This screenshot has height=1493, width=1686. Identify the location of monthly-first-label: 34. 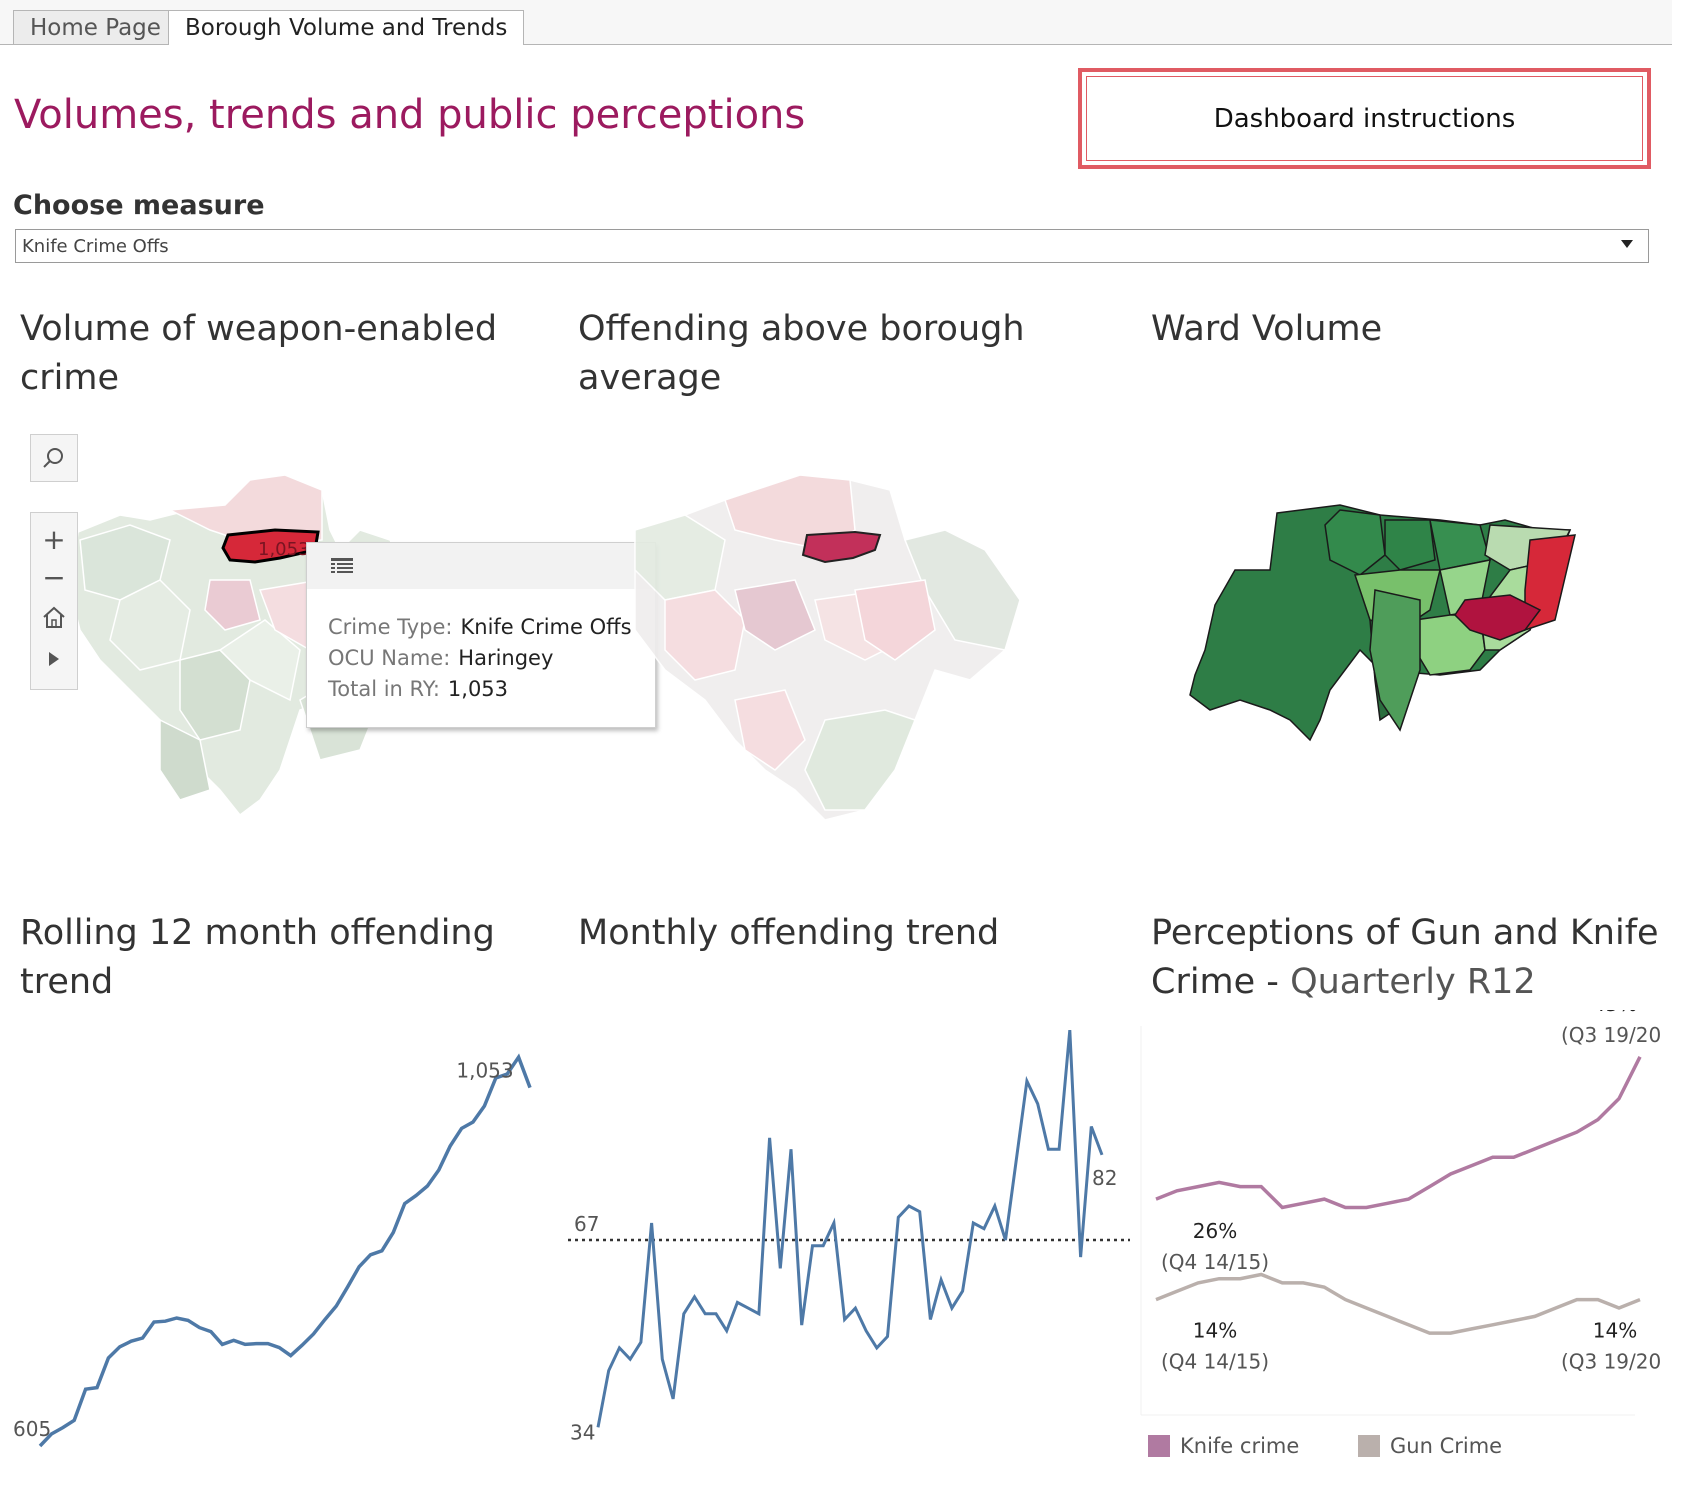
(582, 1432).